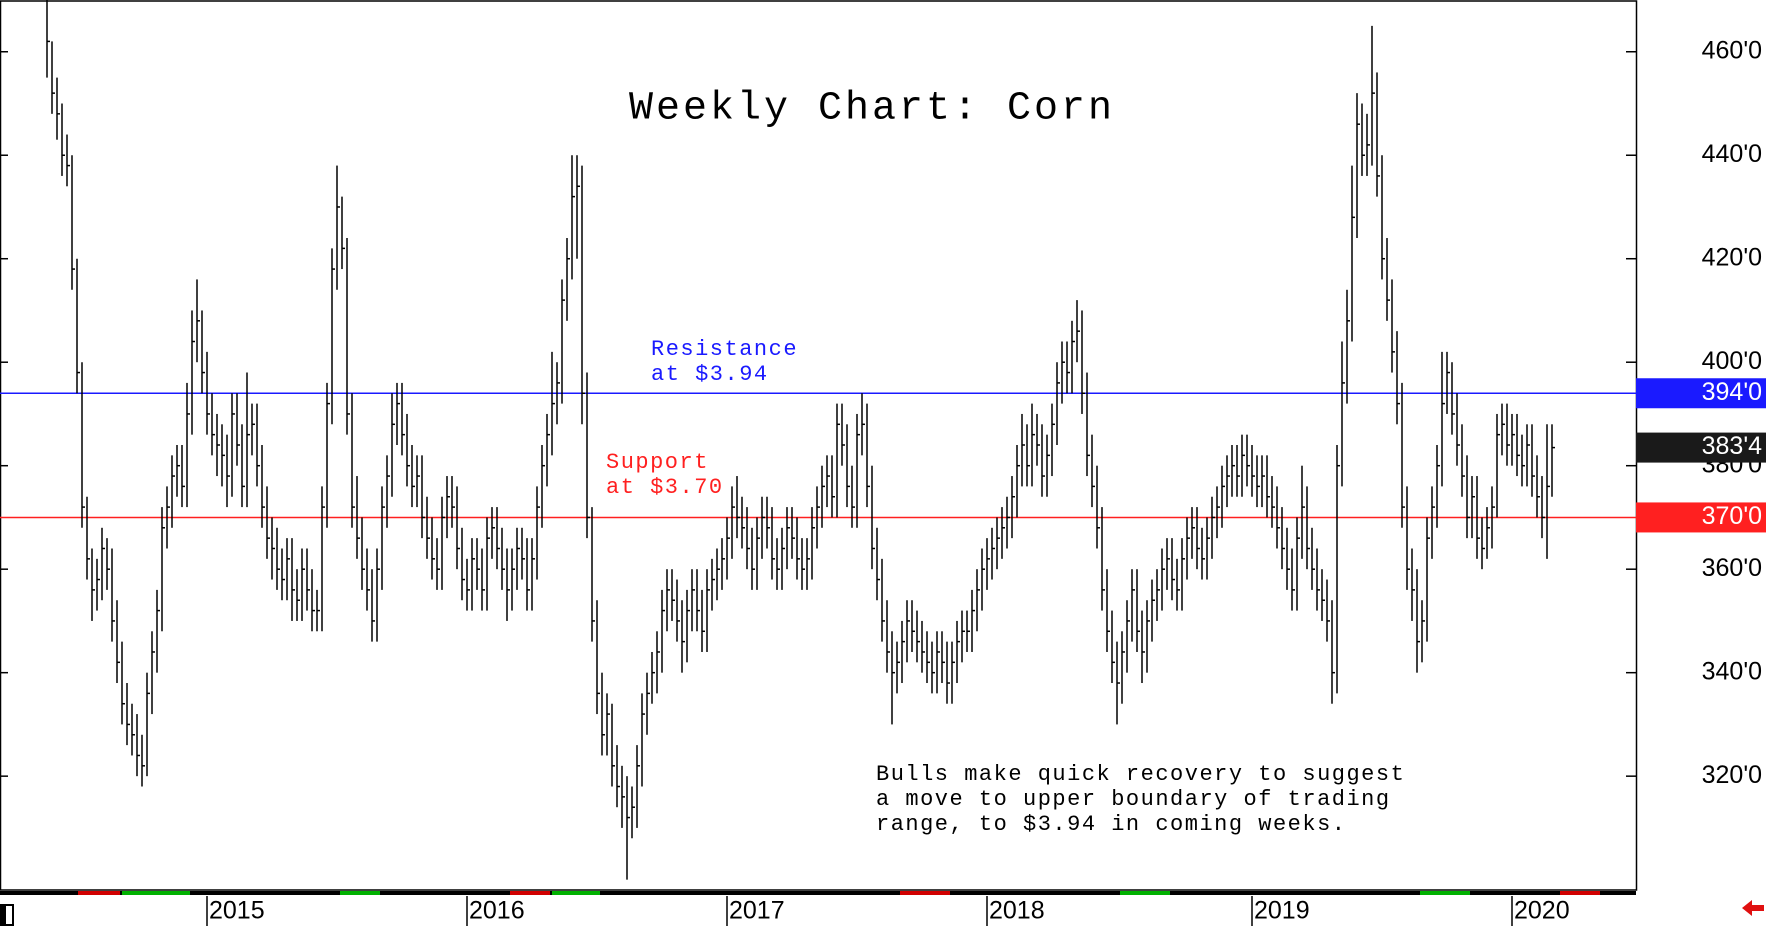  I want to click on y-tick-label: 420'0, so click(1732, 257).